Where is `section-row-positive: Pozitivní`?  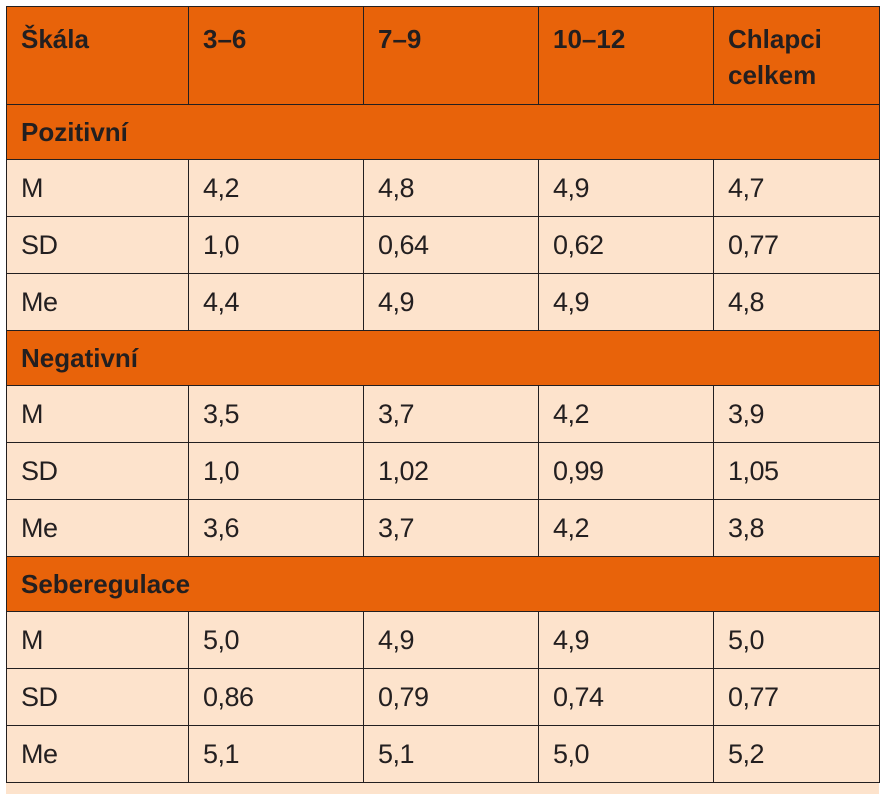 section-row-positive: Pozitivní is located at coordinates (443, 132).